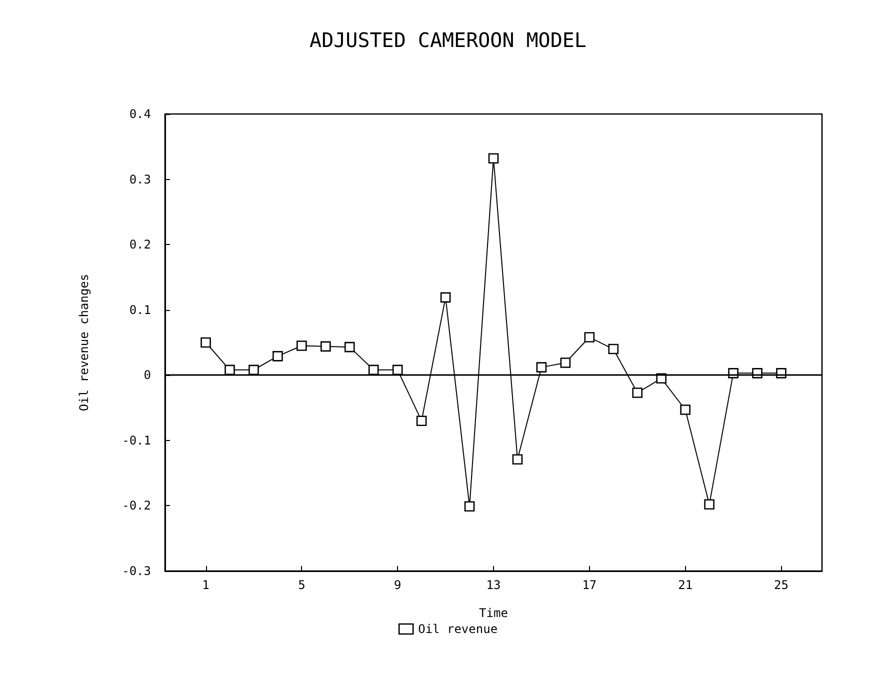 Image resolution: width=896 pixels, height=680 pixels. I want to click on x-tick-label: 21, so click(685, 585).